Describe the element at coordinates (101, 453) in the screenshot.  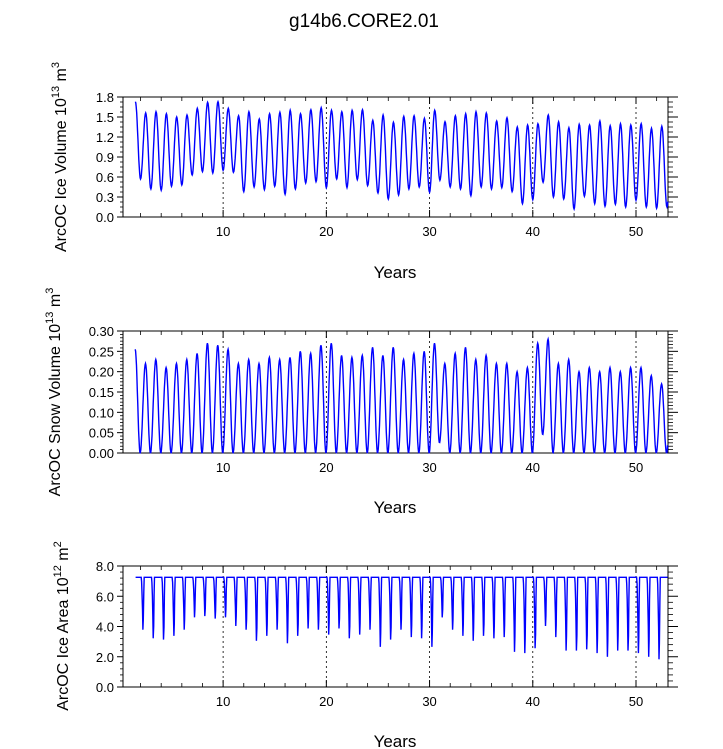
I see `y-tick-label: 0.00` at that location.